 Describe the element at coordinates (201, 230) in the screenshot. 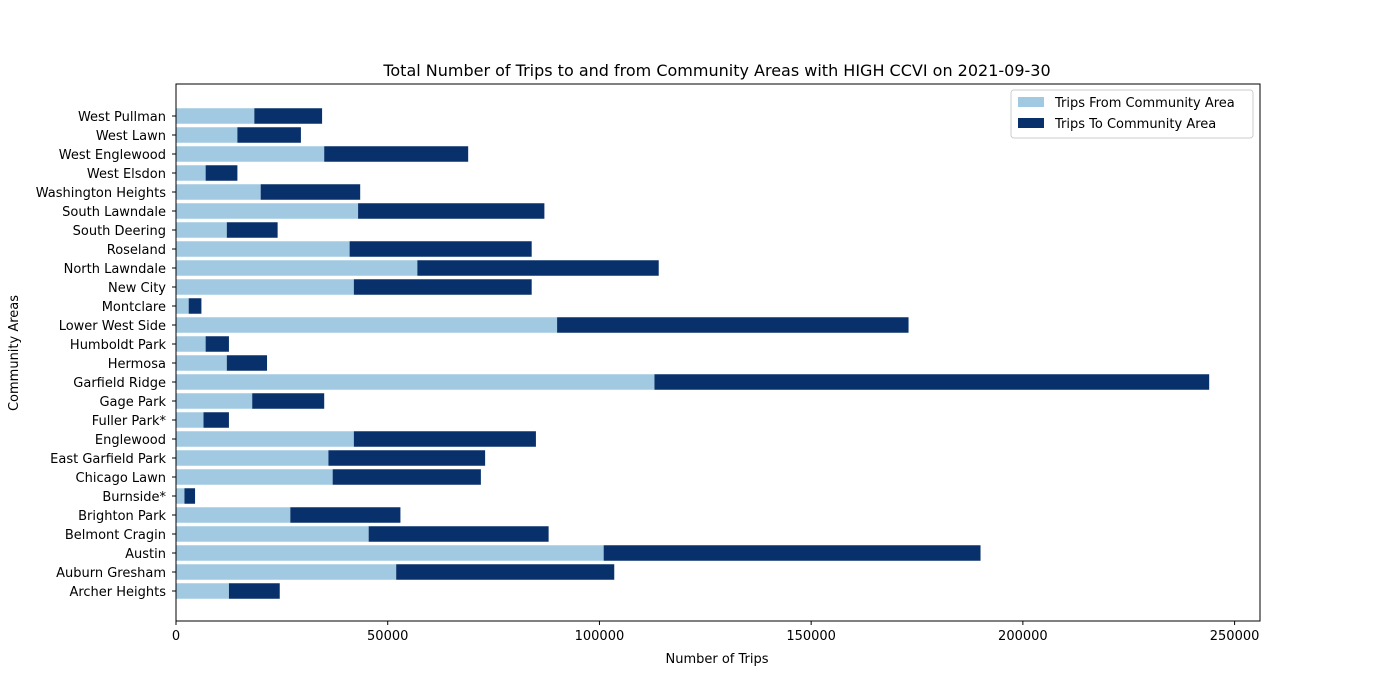

I see `bar-from-south-deering` at that location.